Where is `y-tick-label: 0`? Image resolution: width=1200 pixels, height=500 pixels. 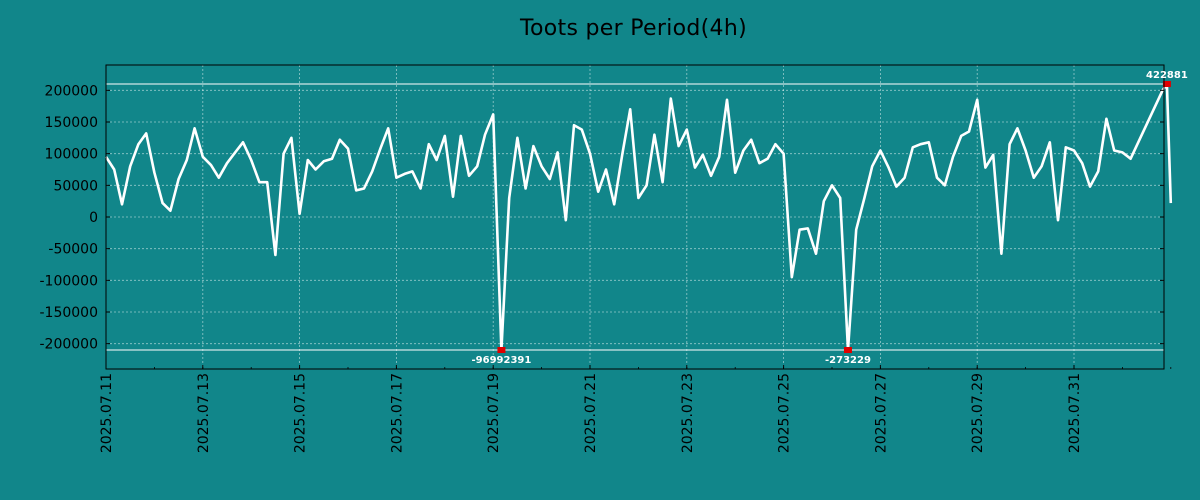 y-tick-label: 0 is located at coordinates (93, 218).